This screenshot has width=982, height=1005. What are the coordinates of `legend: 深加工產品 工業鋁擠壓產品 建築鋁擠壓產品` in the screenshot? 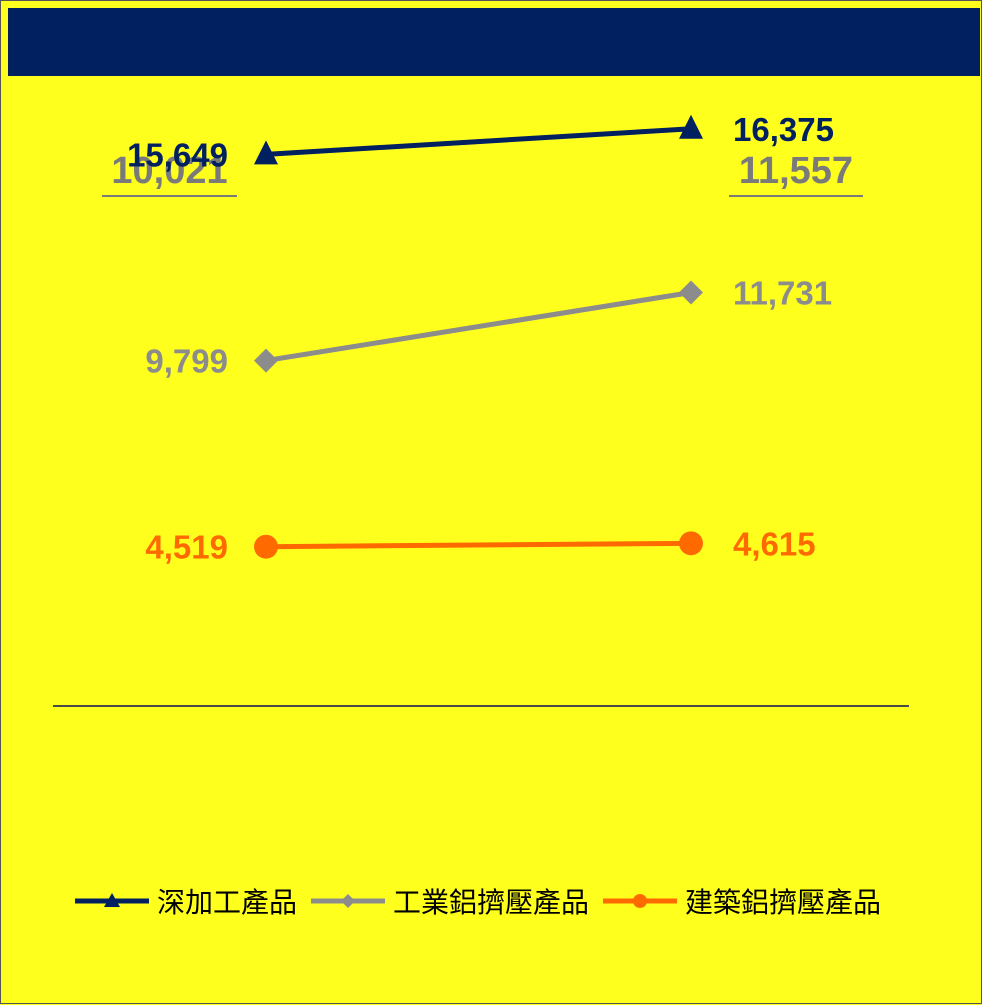 It's located at (483, 901).